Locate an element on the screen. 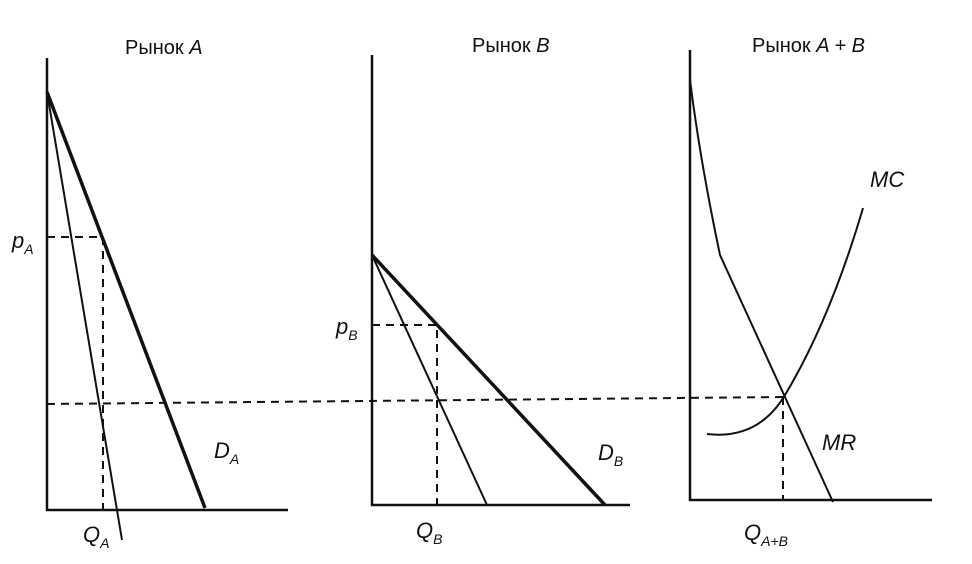  mc-level-guide is located at coordinates (415, 400).